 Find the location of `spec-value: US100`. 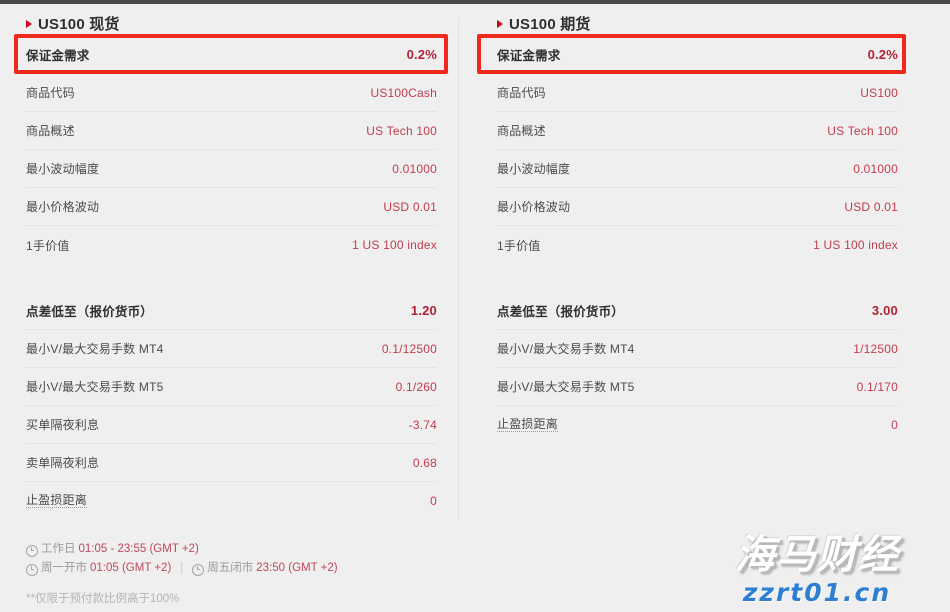

spec-value: US100 is located at coordinates (879, 92).